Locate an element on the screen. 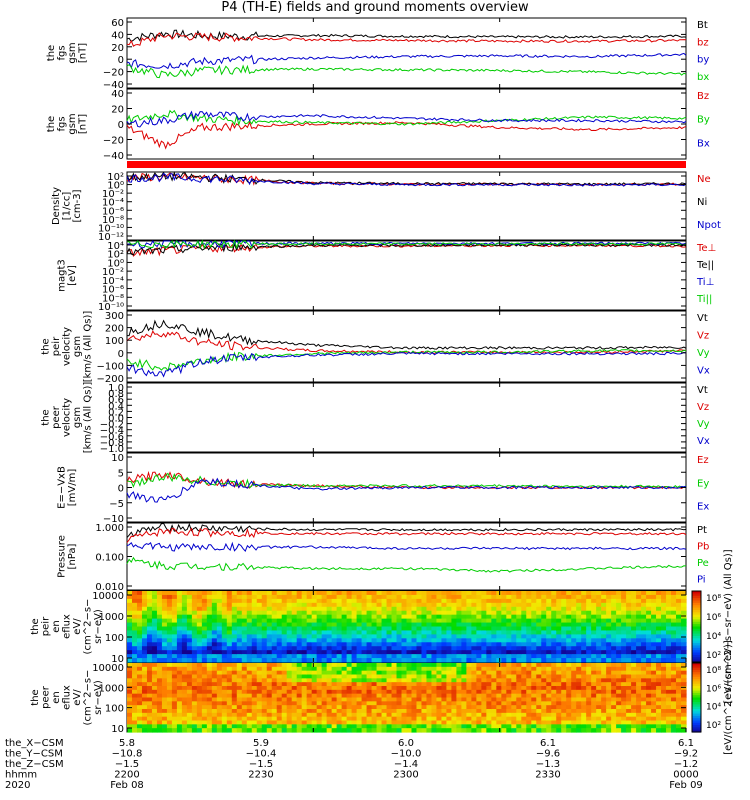 This screenshot has height=800, width=750. legend-label: Vz is located at coordinates (703, 336).